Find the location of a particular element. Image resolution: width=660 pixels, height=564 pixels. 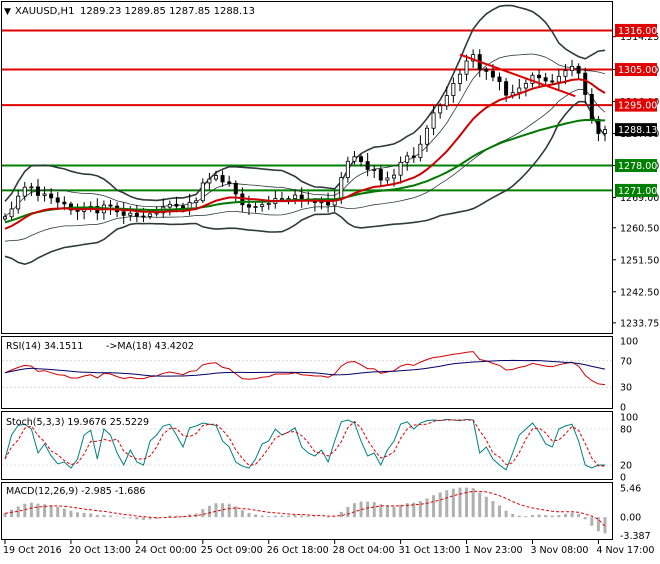

rsi-tick-label: 70 is located at coordinates (626, 361).